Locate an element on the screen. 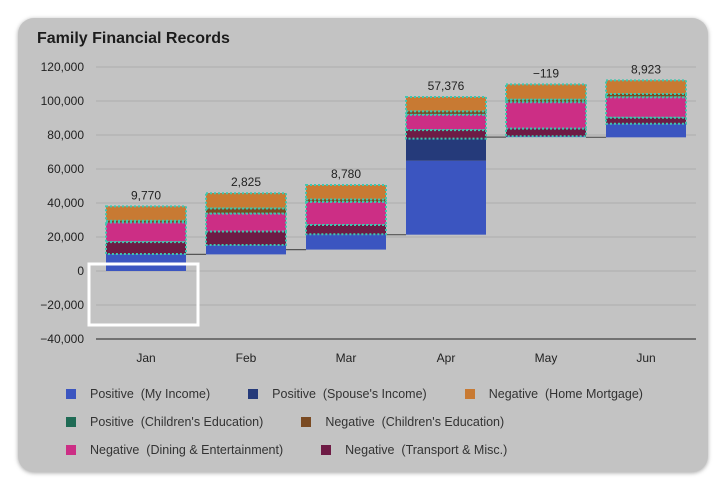 The height and width of the screenshot is (492, 727). legend-item: Positive (Spouse's Income) is located at coordinates (337, 394).